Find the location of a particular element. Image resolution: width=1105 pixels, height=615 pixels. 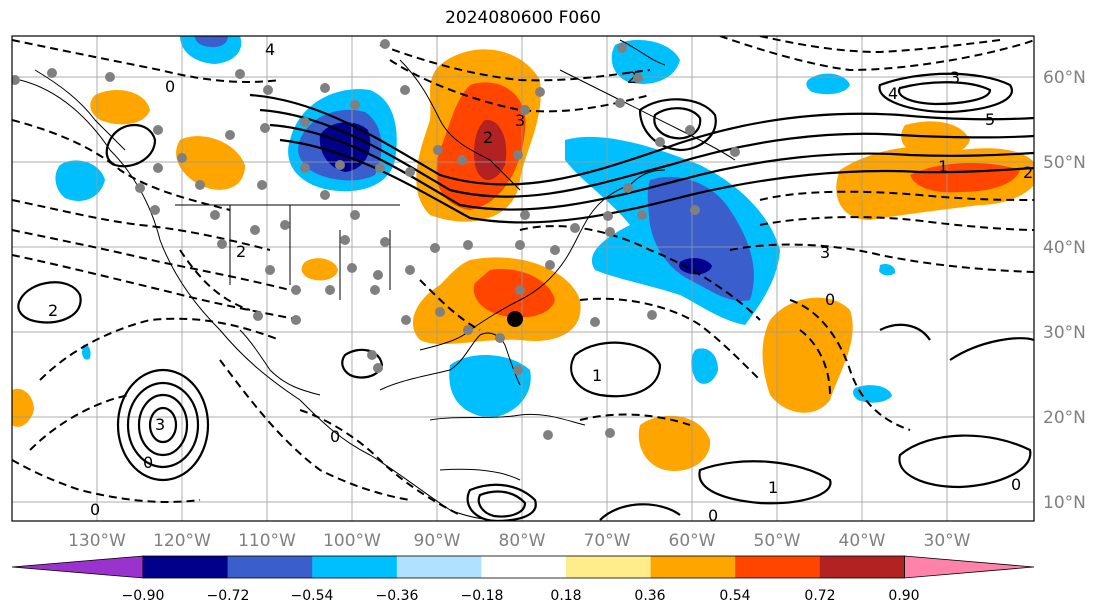

lat-label: 30°N is located at coordinates (1064, 333).